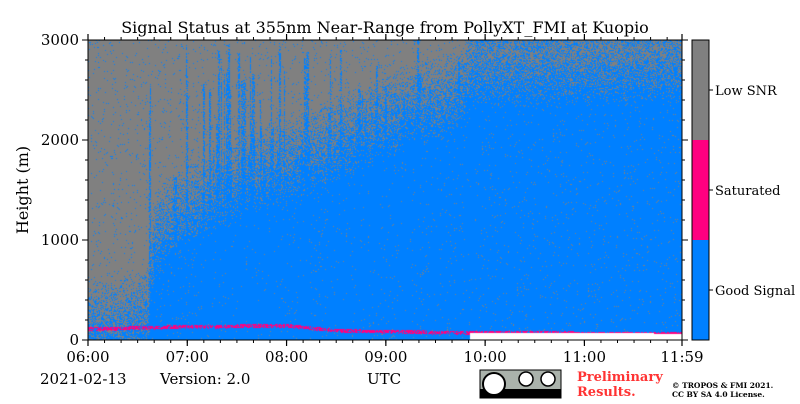  I want to click on footer-version: Version: 2.0, so click(204, 379).